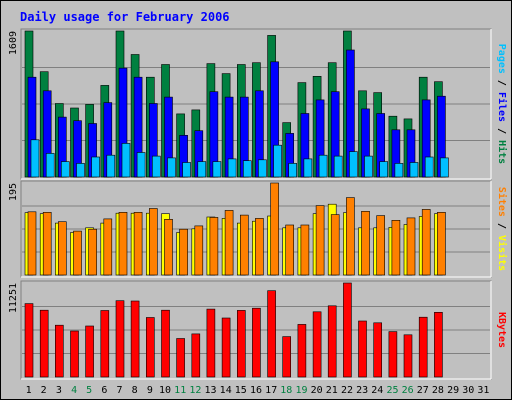 The width and height of the screenshot is (512, 400). I want to click on day-label-24: 24, so click(377, 390).